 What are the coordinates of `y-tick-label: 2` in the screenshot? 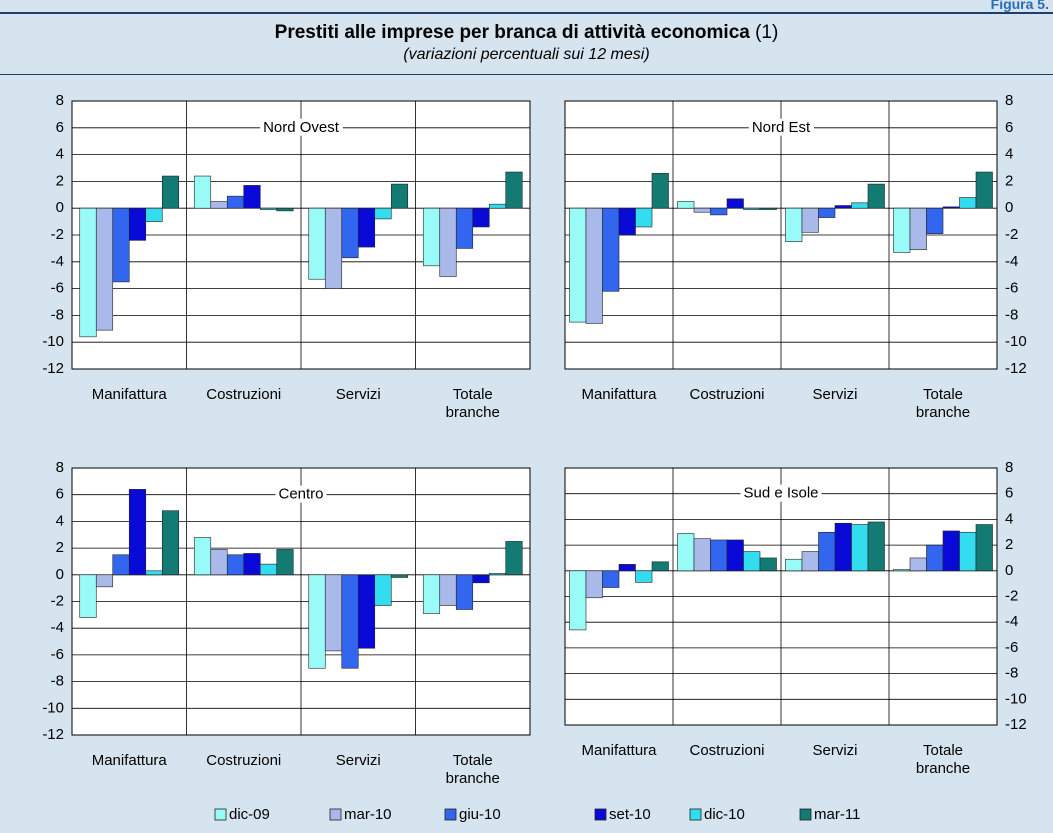 It's located at (60, 180).